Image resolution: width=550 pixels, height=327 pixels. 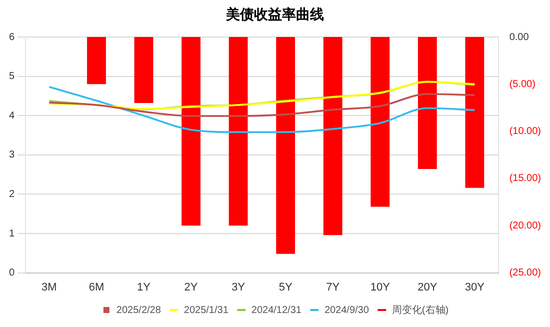 What do you see at coordinates (12, 155) in the screenshot?
I see `y-tick-label: 3` at bounding box center [12, 155].